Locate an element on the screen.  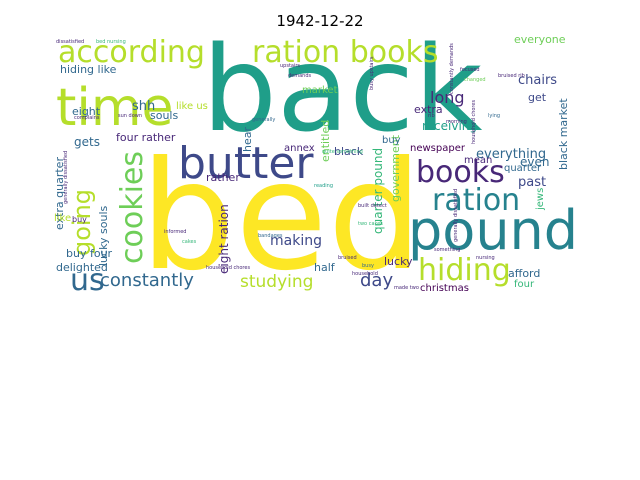
word-extra: extra is located at coordinates (428, 109).